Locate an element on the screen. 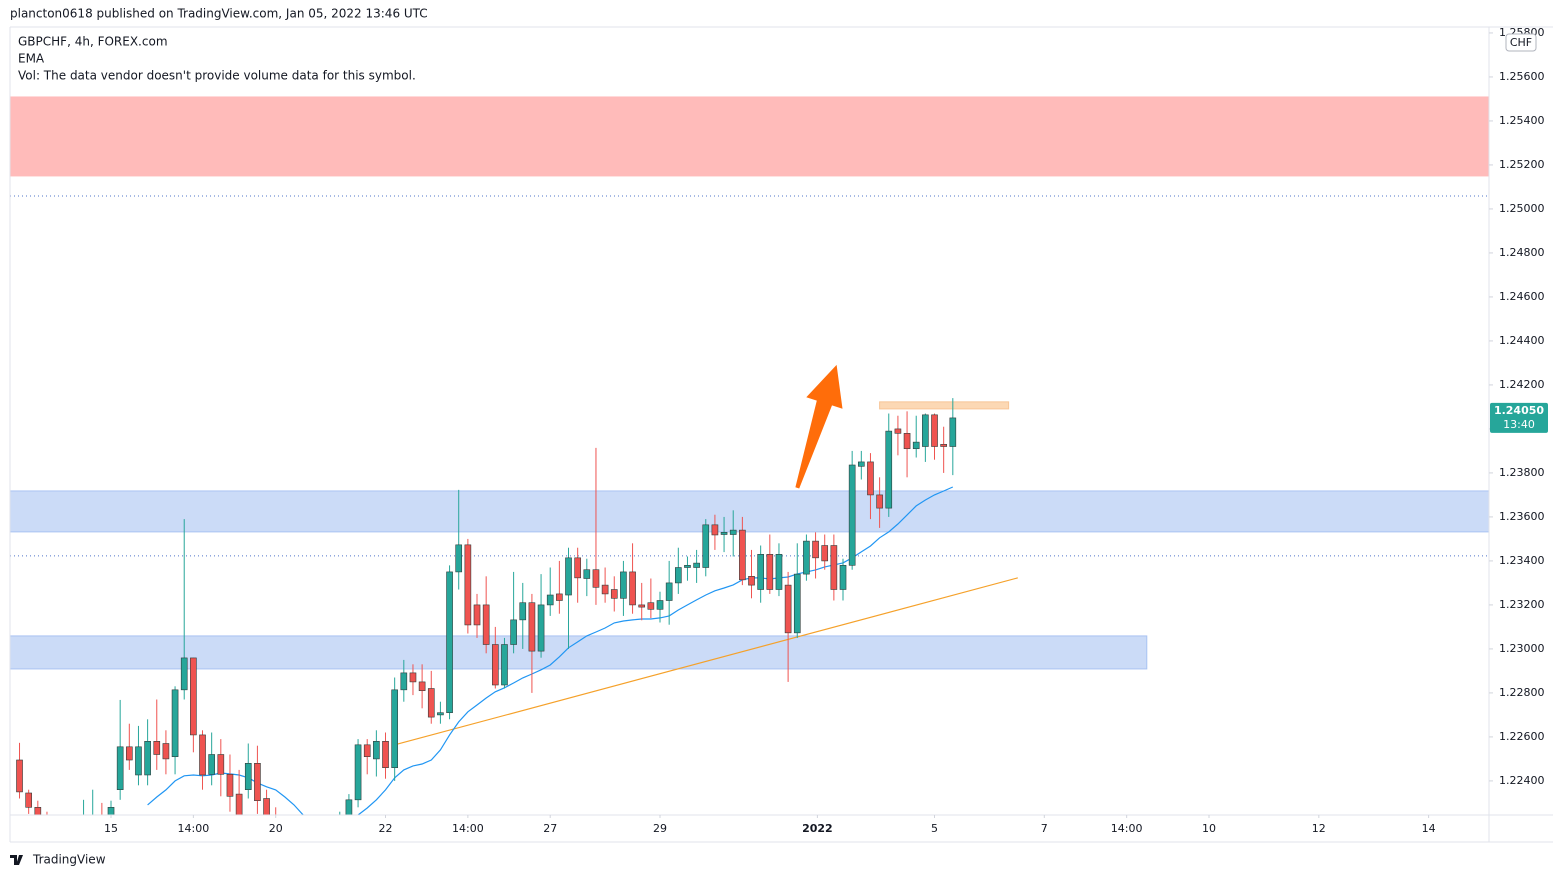 The height and width of the screenshot is (878, 1563). x-tick-label: 5 is located at coordinates (934, 828).